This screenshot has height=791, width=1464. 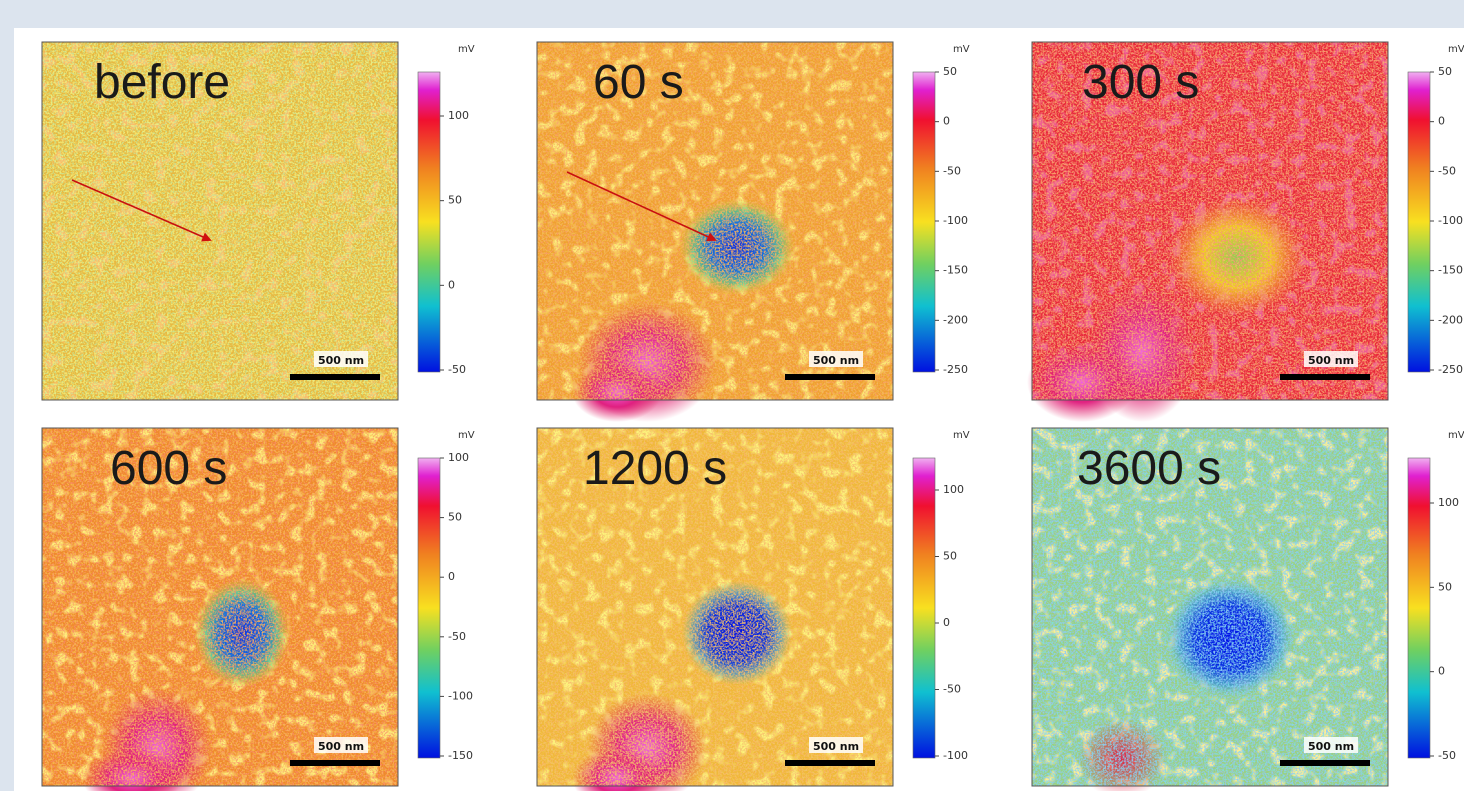 I want to click on panel-label: 300 s, so click(x=1140, y=82).